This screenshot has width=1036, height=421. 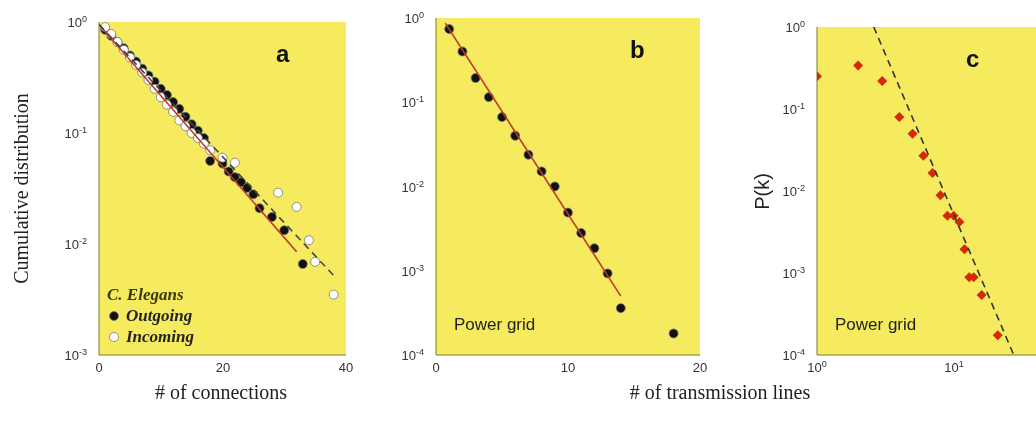 What do you see at coordinates (762, 191) in the screenshot?
I see `y-axis-title: P(k)` at bounding box center [762, 191].